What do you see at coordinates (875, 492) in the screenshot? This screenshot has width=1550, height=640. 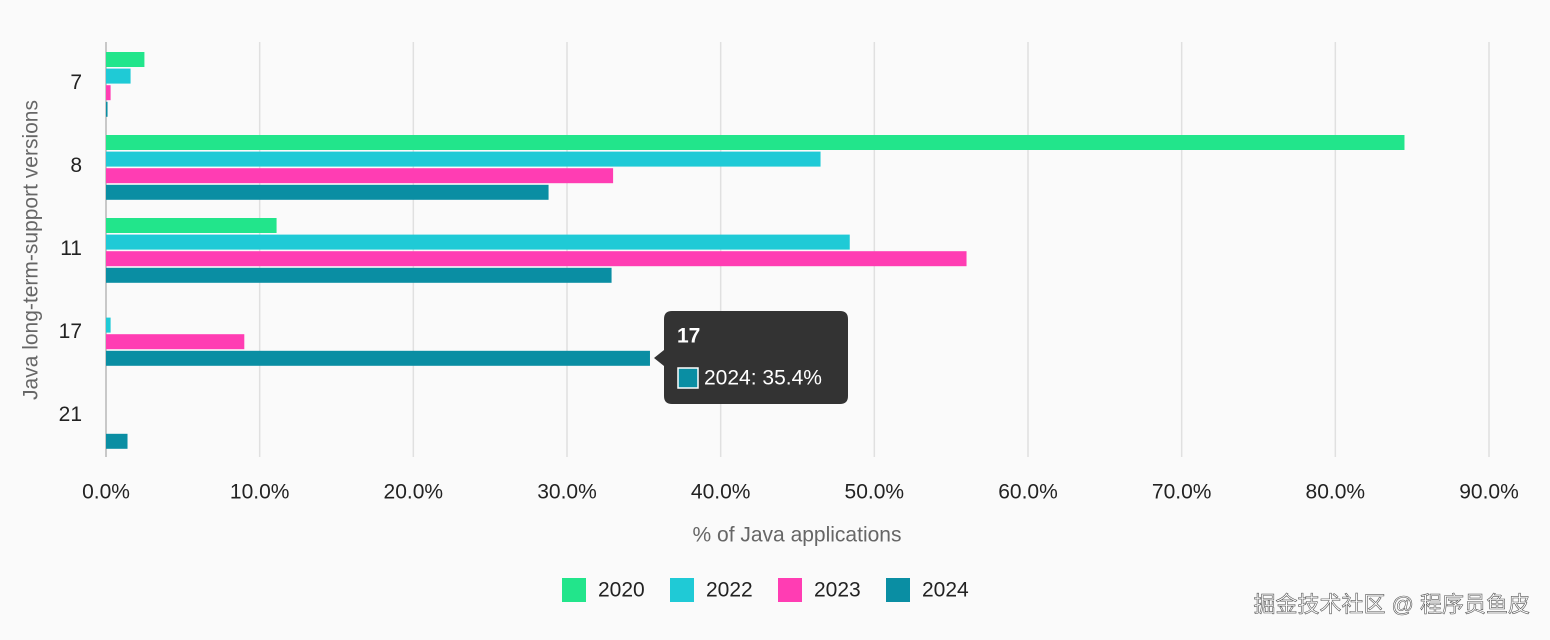 I see `x-tick-label: 50.0%` at bounding box center [875, 492].